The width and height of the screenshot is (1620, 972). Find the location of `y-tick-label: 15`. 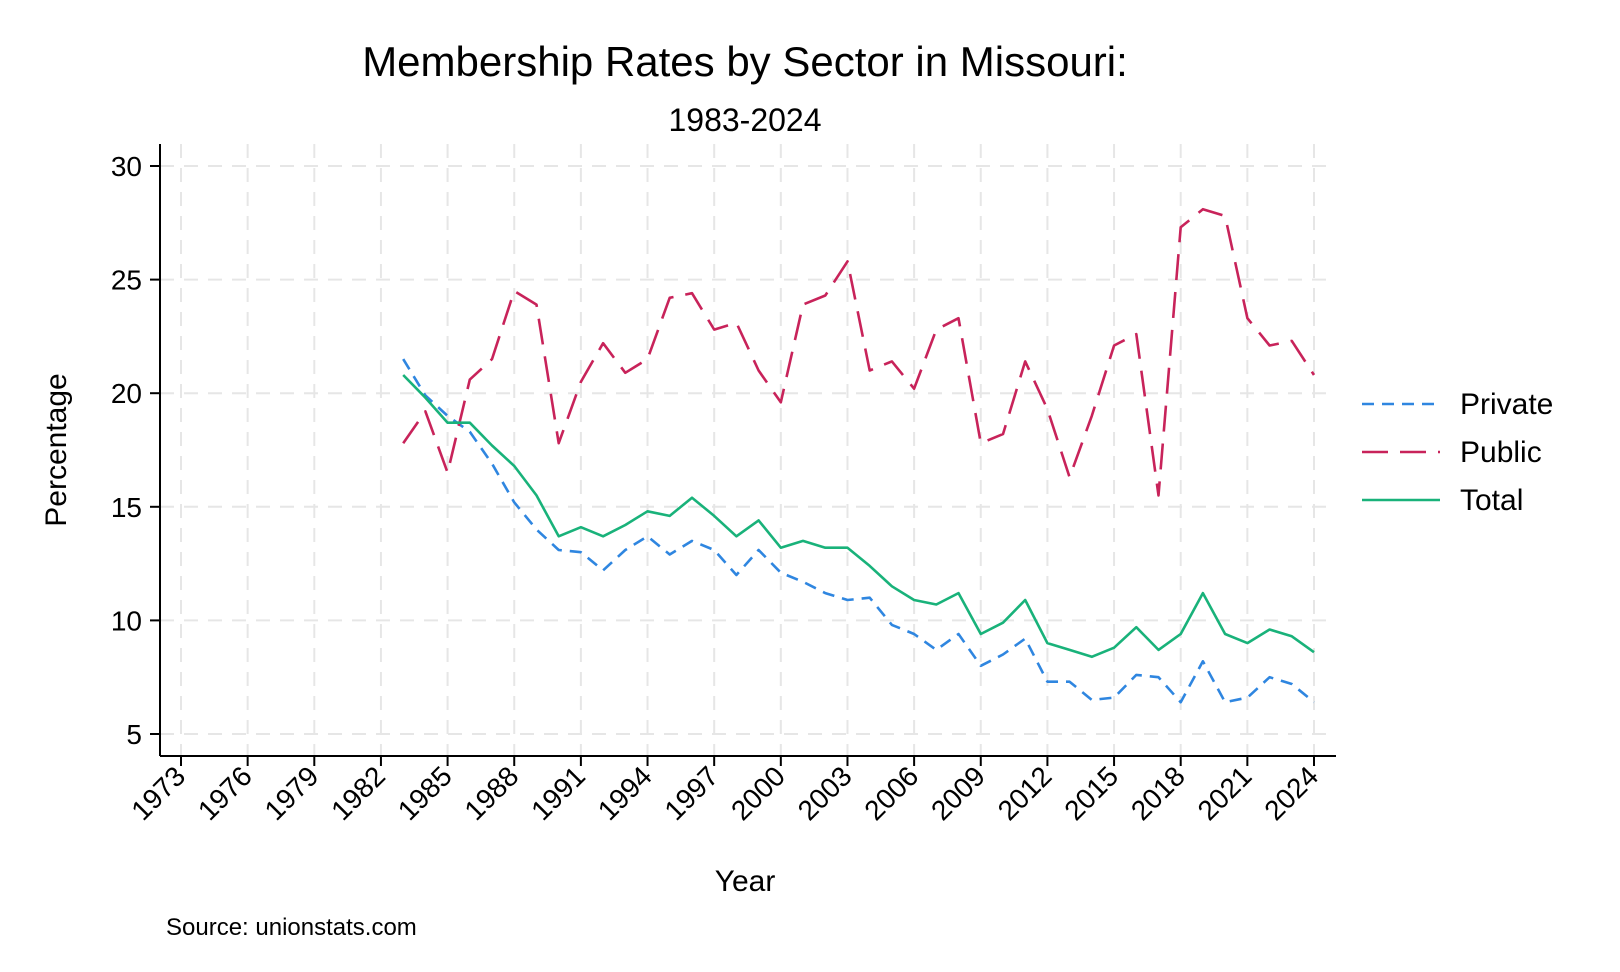

y-tick-label: 15 is located at coordinates (126, 507).